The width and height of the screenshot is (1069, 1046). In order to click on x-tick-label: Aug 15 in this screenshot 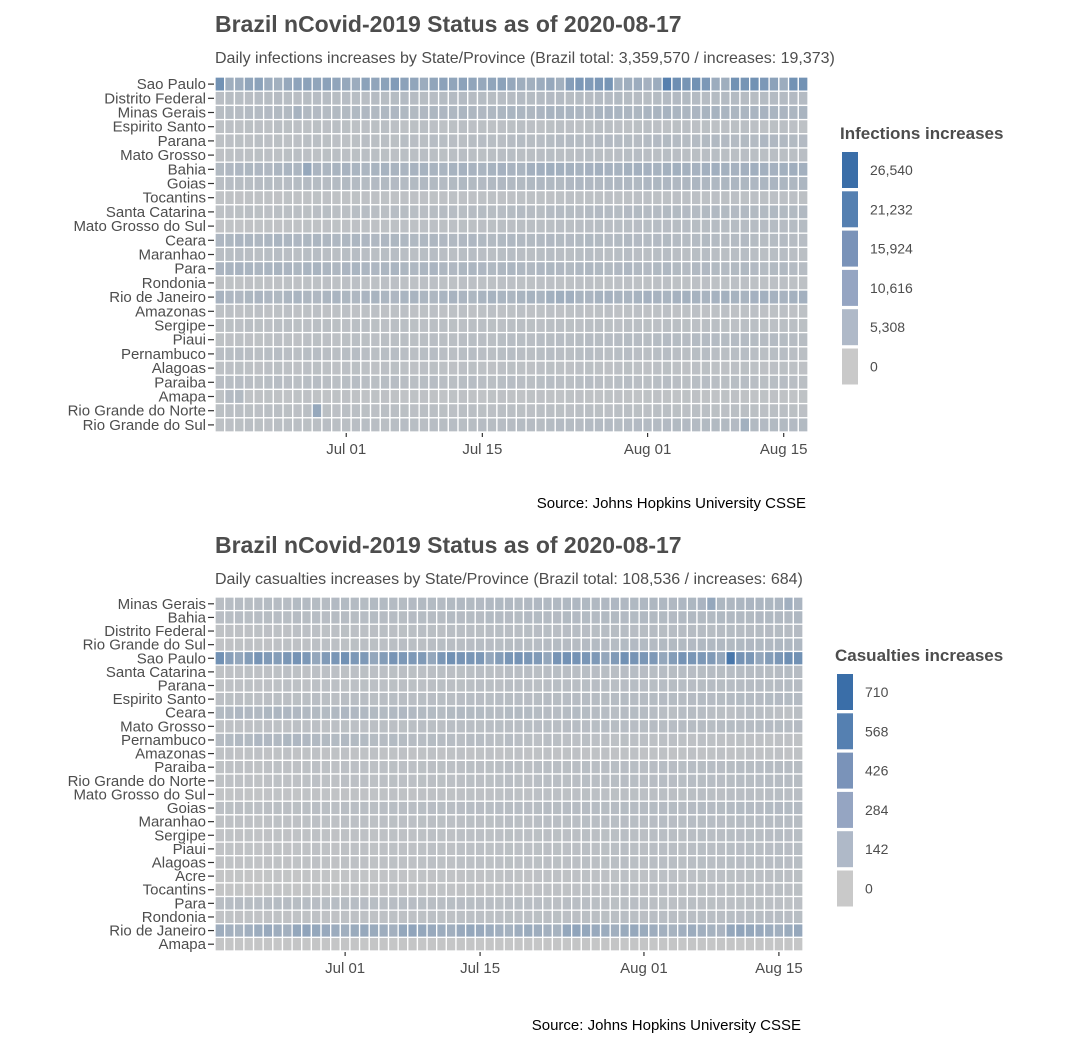, I will do `click(784, 449)`.